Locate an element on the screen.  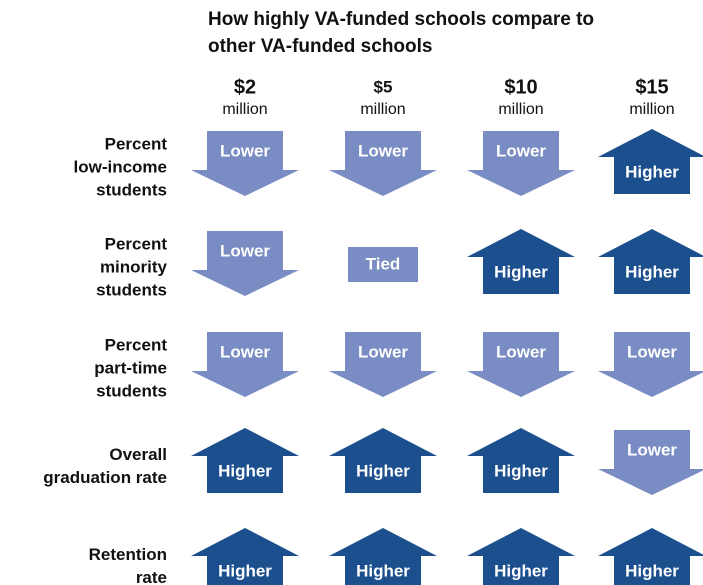
cell-label: Tied is located at coordinates (383, 263).